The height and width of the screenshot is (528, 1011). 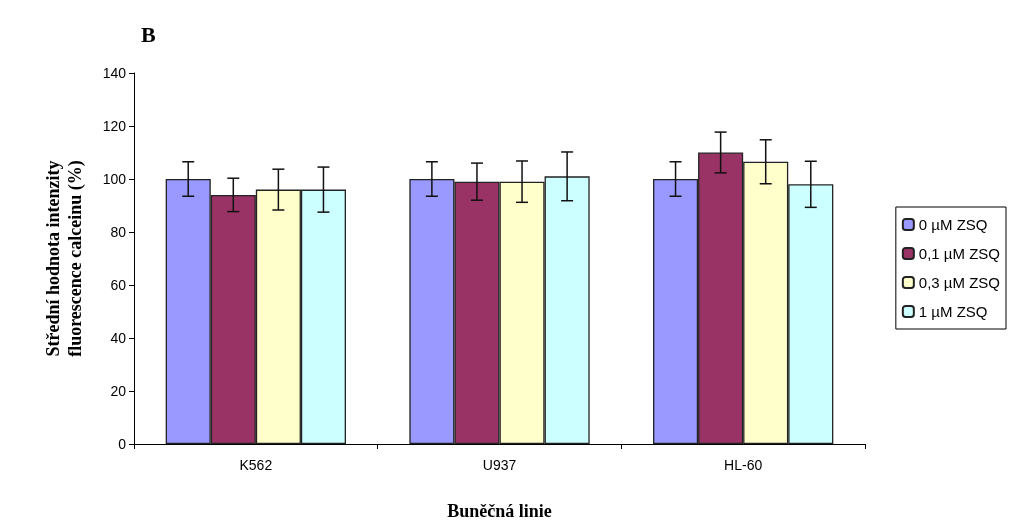 I want to click on y-tick-label: 60, so click(x=118, y=285).